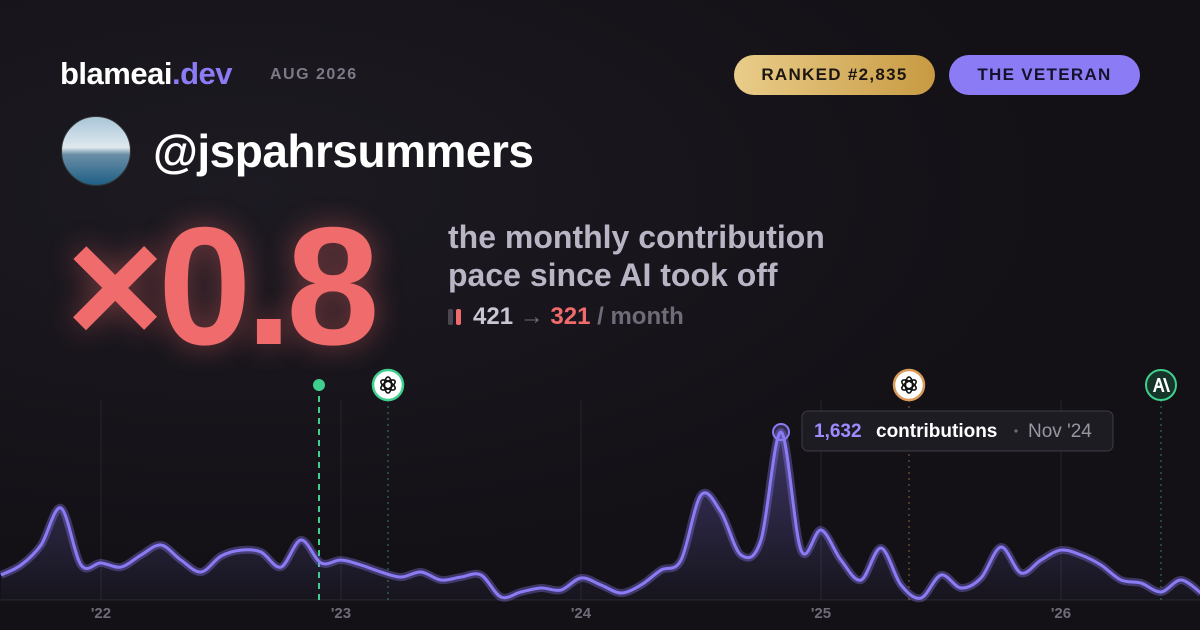 The image size is (1200, 630). Describe the element at coordinates (531, 316) in the screenshot. I see `arrow: →` at that location.